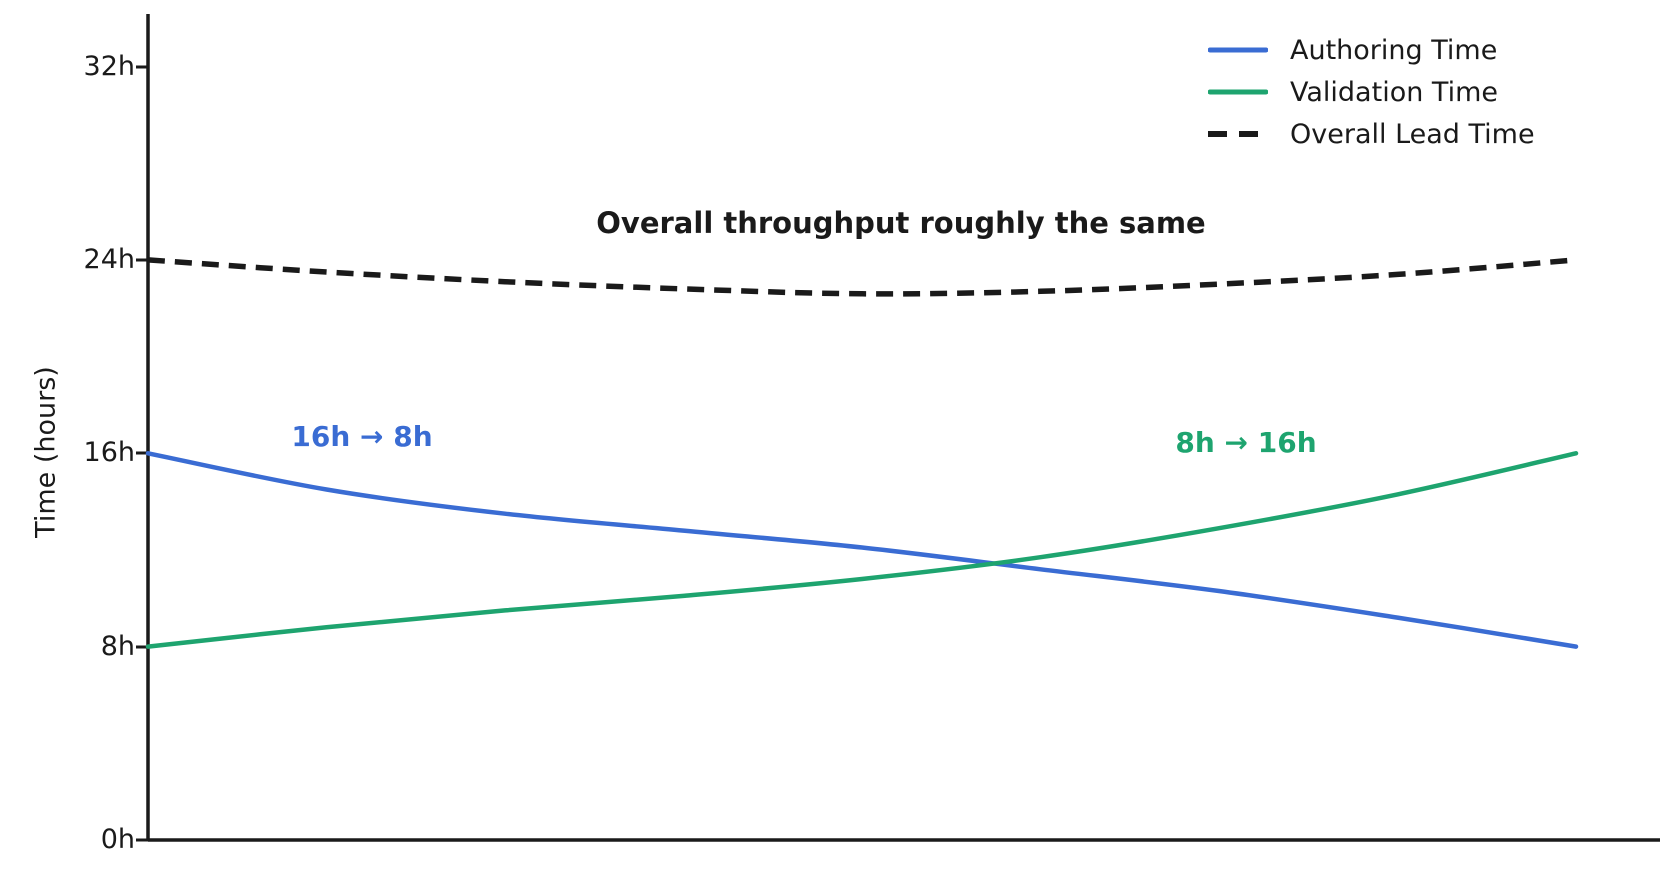 This screenshot has height=874, width=1668. Describe the element at coordinates (109, 259) in the screenshot. I see `ytick-label-24h: 24h` at that location.